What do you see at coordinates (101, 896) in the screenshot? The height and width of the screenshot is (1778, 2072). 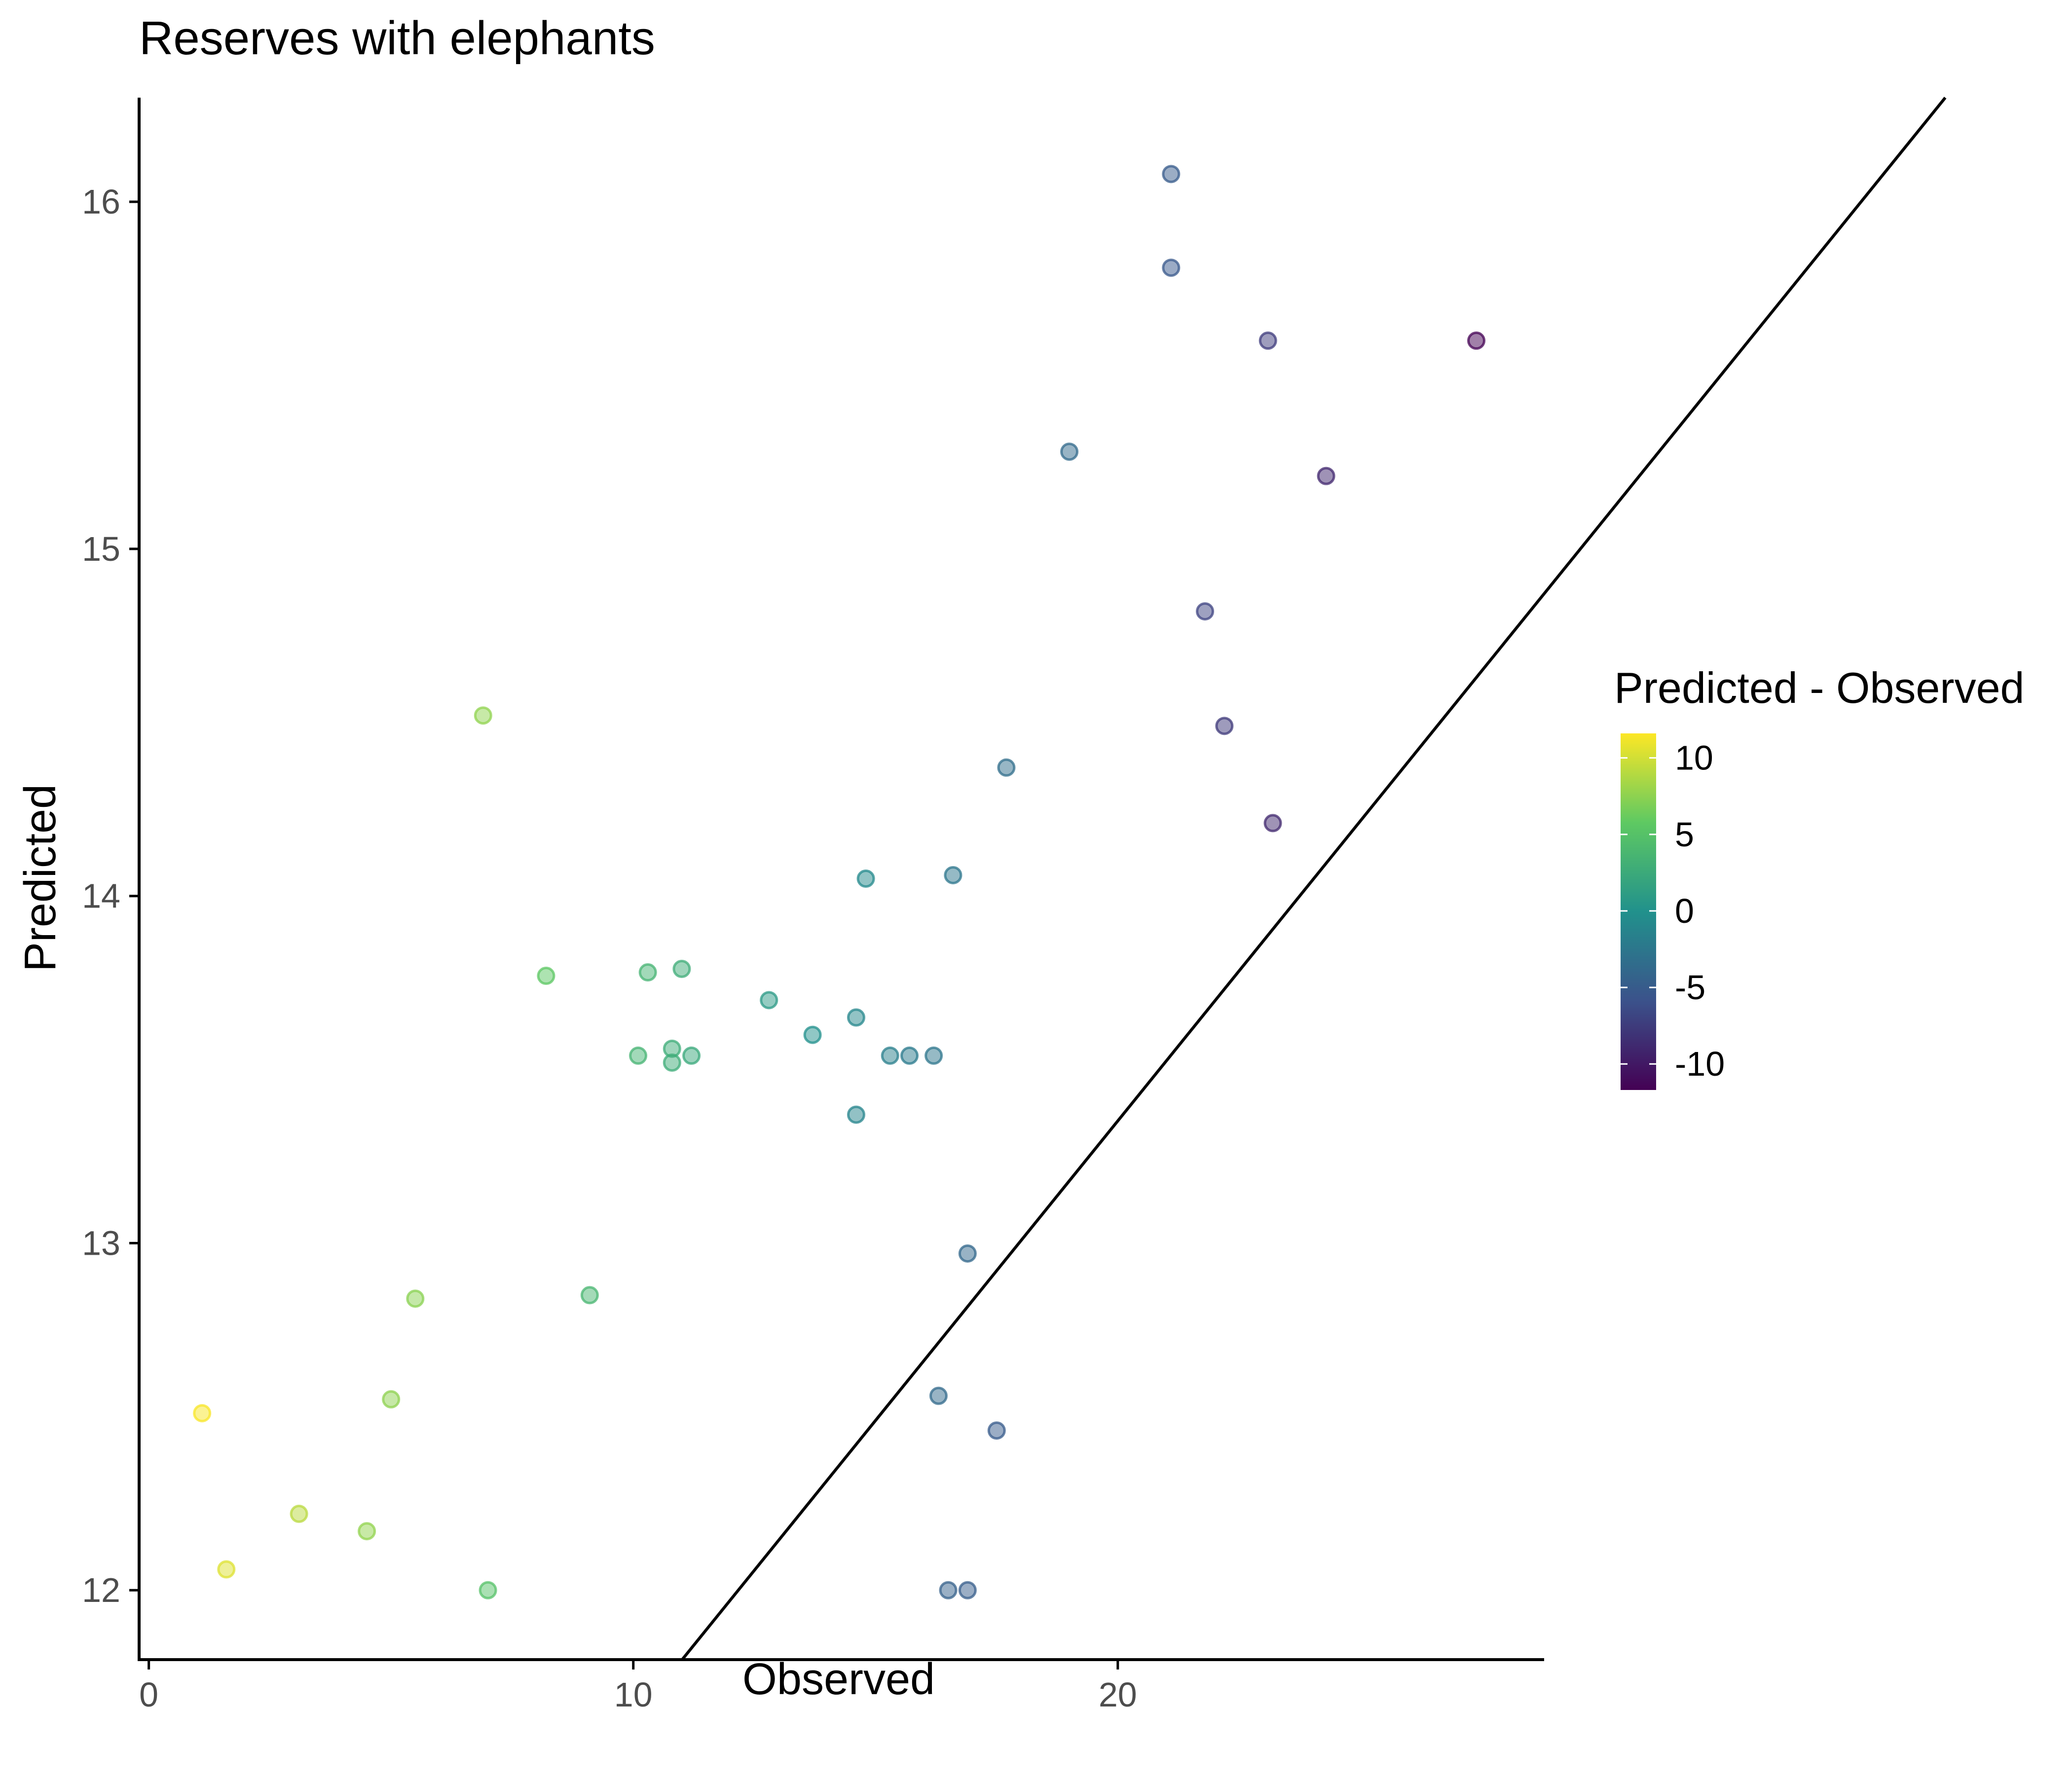 I see `y-tick-label: 14` at bounding box center [101, 896].